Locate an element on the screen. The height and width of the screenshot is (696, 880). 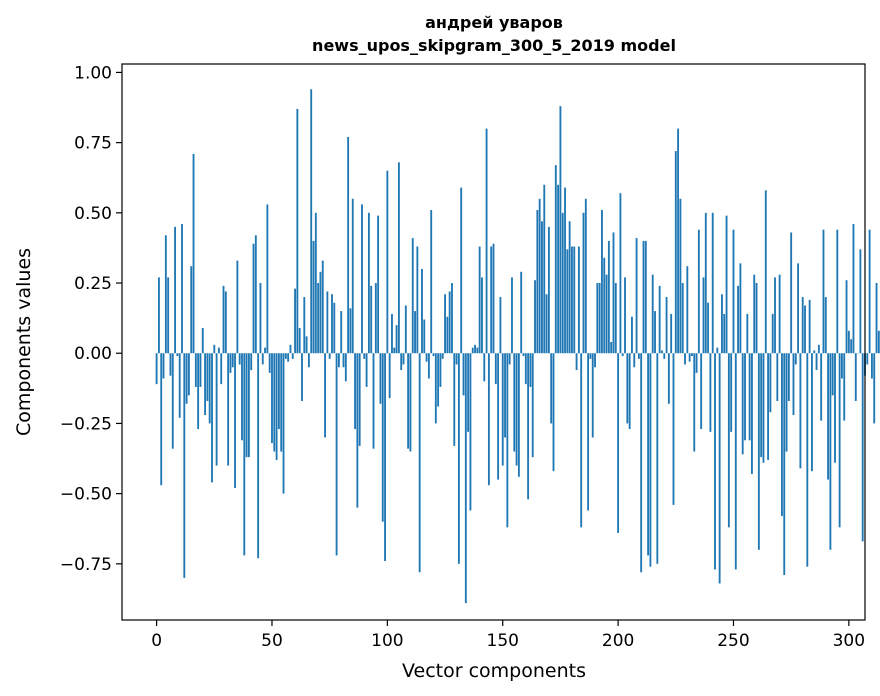
x-tick-label: 300 is located at coordinates (849, 641).